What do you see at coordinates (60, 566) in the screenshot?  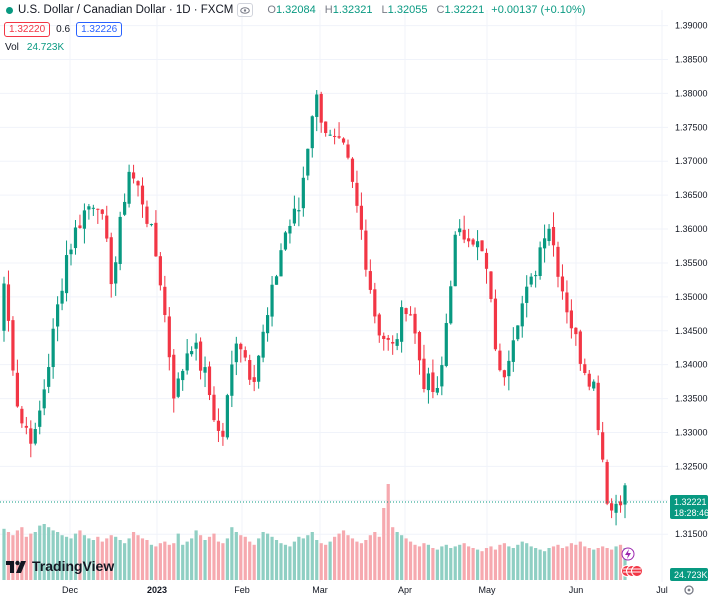 I see `tradingview-logo: TradingView` at bounding box center [60, 566].